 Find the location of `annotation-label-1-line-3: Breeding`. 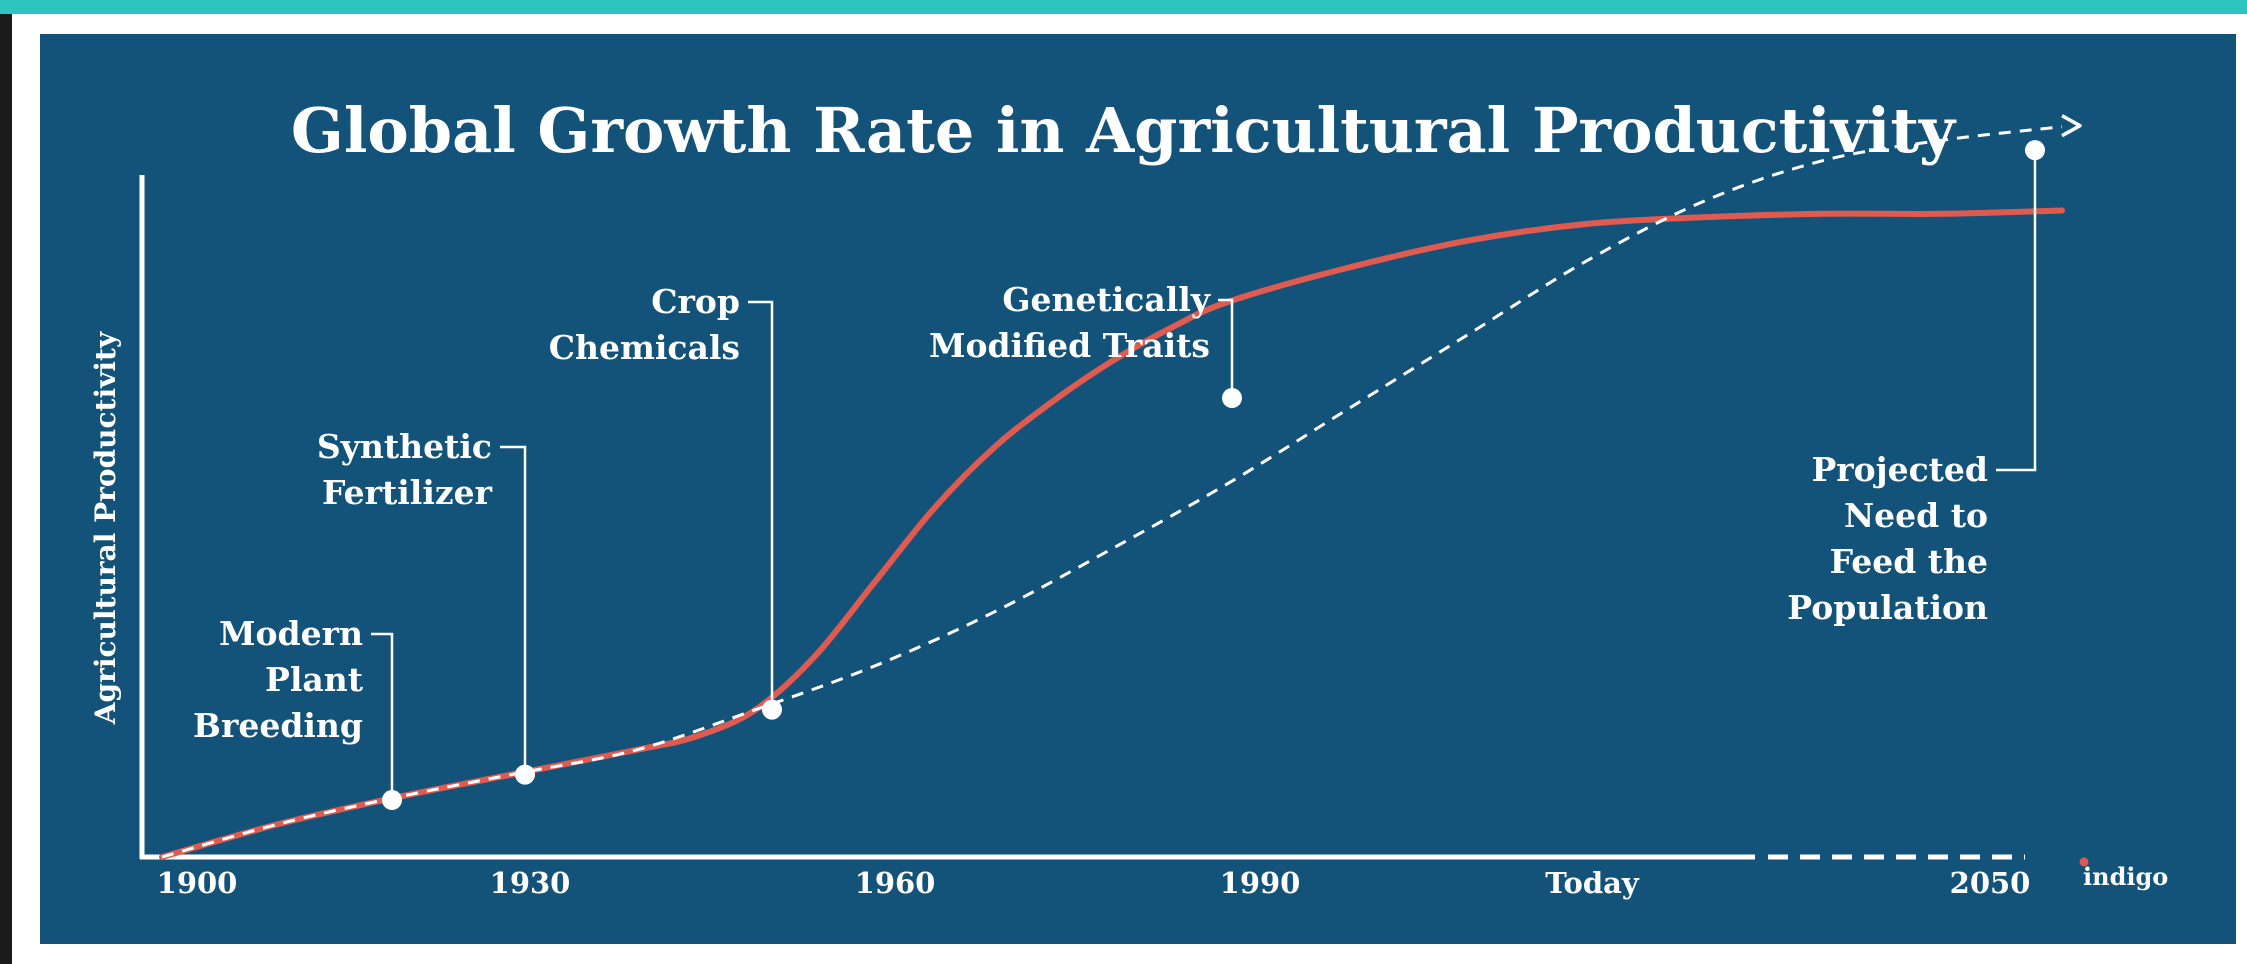

annotation-label-1-line-3: Breeding is located at coordinates (278, 725).